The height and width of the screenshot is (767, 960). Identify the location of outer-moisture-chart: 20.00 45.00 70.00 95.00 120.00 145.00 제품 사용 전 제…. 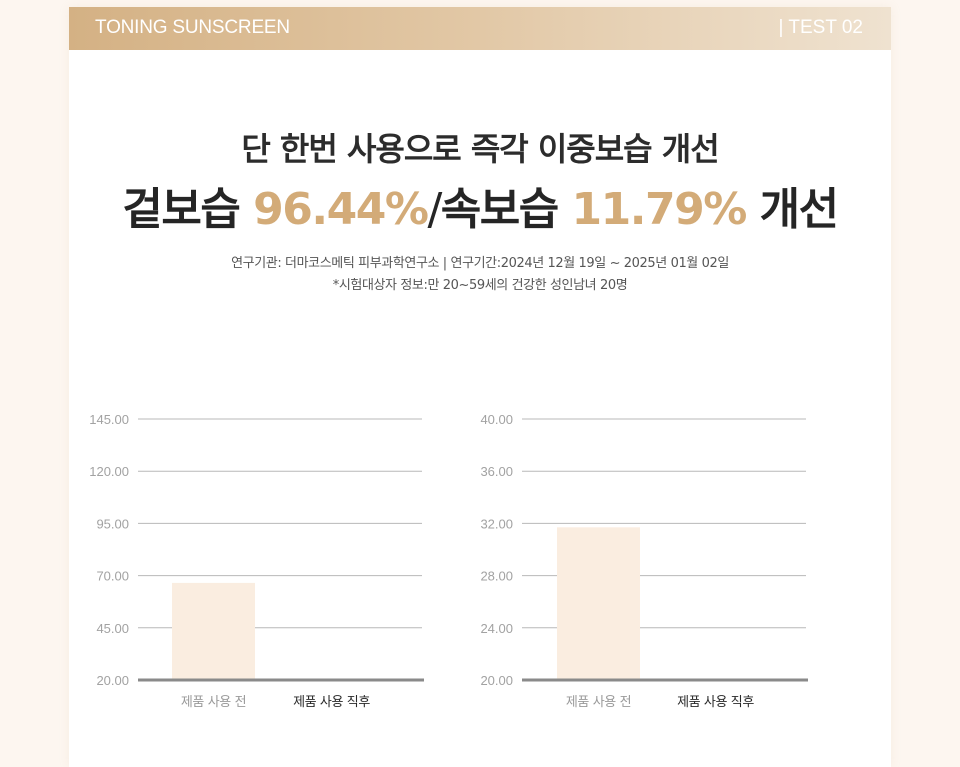
(256, 561).